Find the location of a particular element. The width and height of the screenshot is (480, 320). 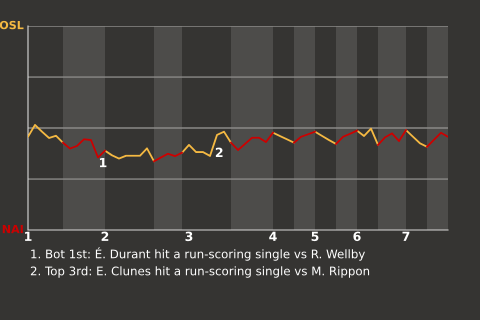

x-tick-label: 1 is located at coordinates (28, 236).